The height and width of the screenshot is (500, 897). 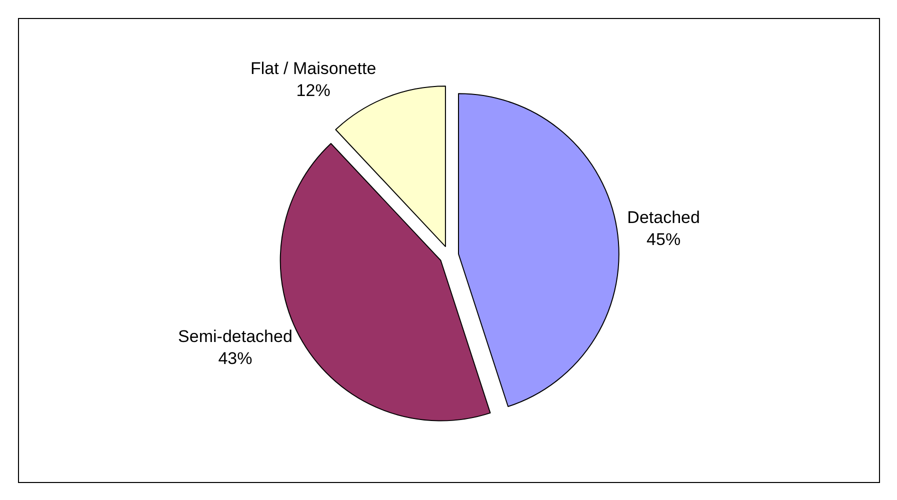 I want to click on slice-label: Detached, so click(x=663, y=217).